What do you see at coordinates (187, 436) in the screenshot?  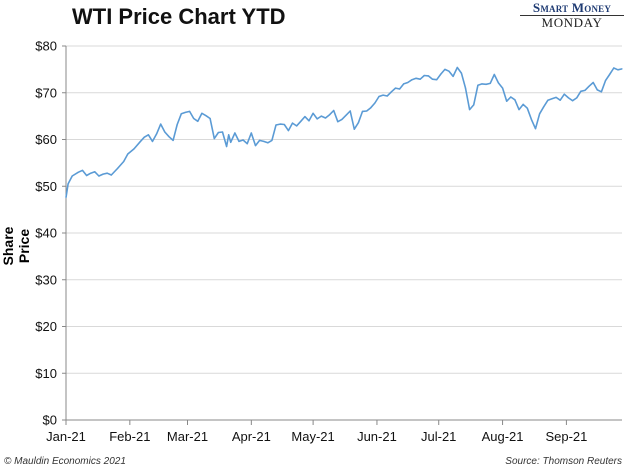 I see `x-tick-label: Mar-21` at bounding box center [187, 436].